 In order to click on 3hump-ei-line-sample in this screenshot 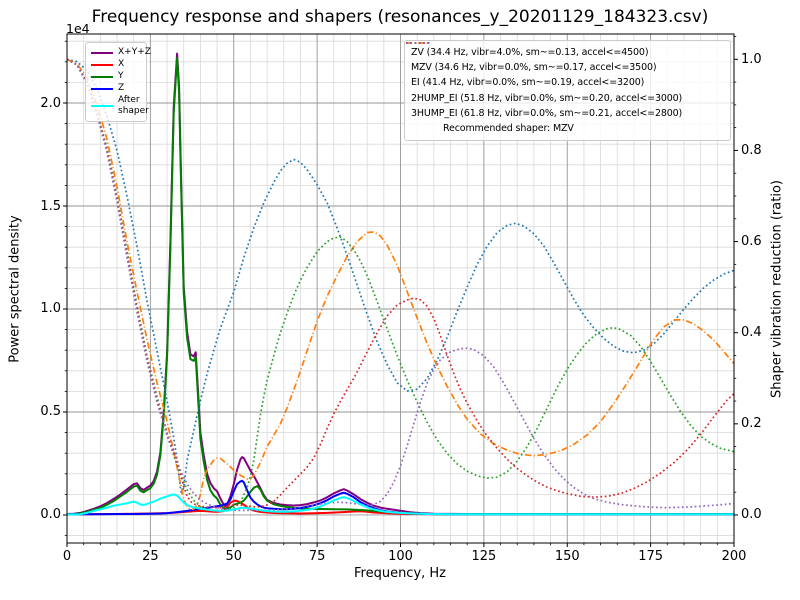, I will do `click(418, 43)`.